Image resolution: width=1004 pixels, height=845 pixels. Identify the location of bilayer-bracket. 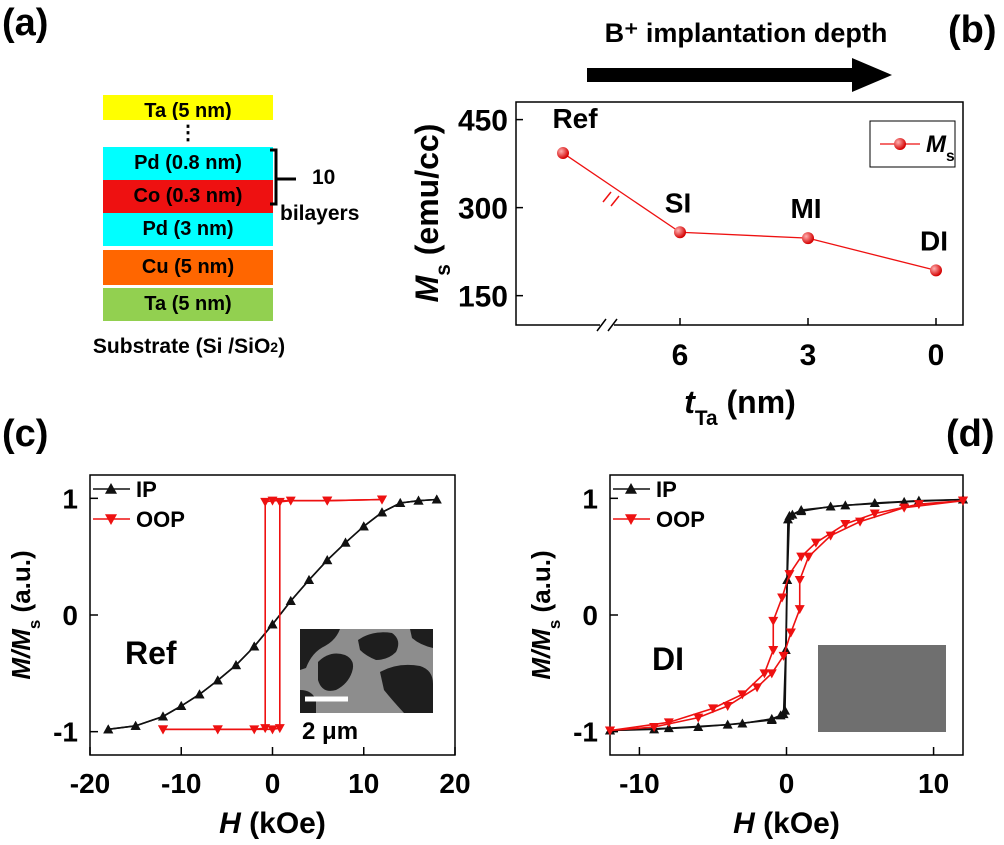
(283, 177).